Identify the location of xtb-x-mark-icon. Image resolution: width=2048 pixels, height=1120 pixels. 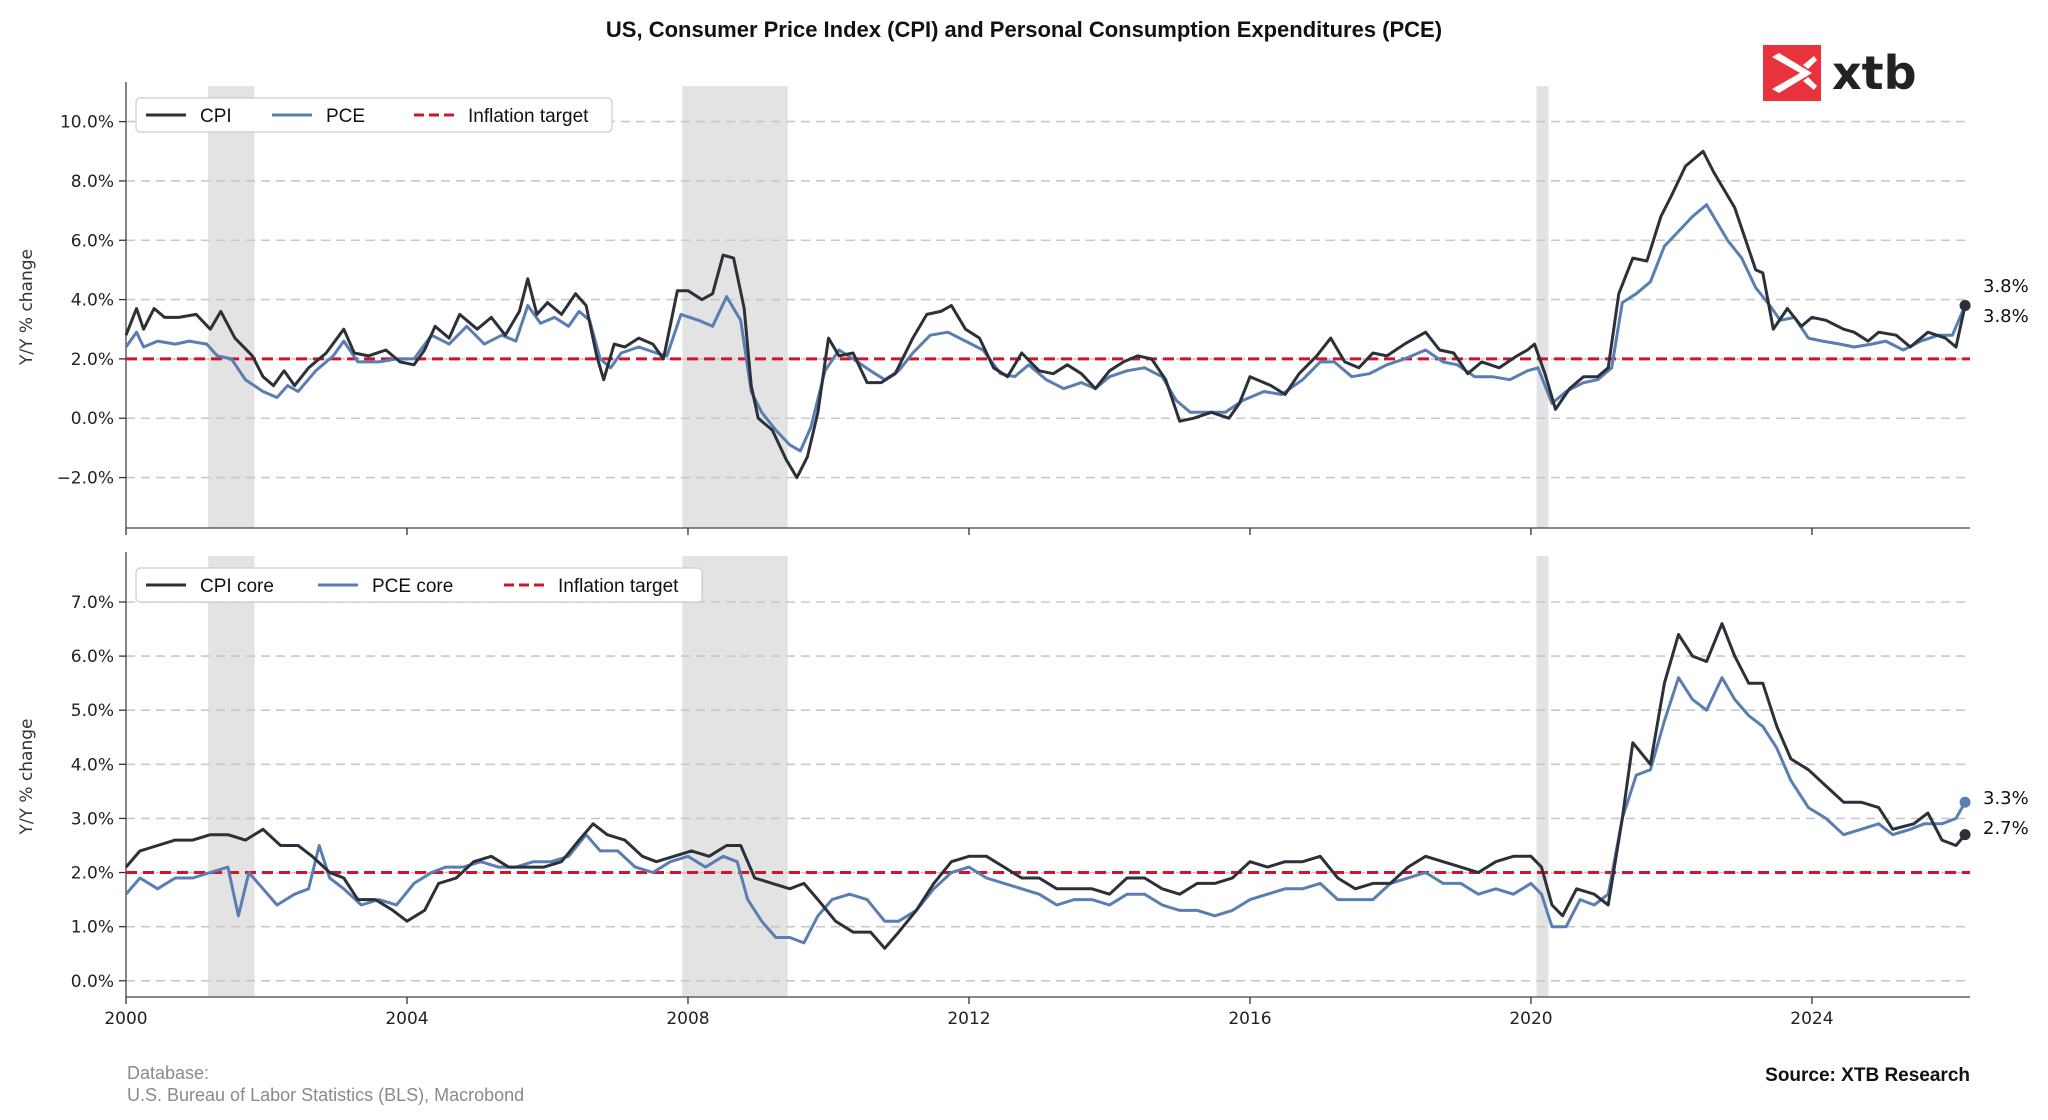
(1792, 73).